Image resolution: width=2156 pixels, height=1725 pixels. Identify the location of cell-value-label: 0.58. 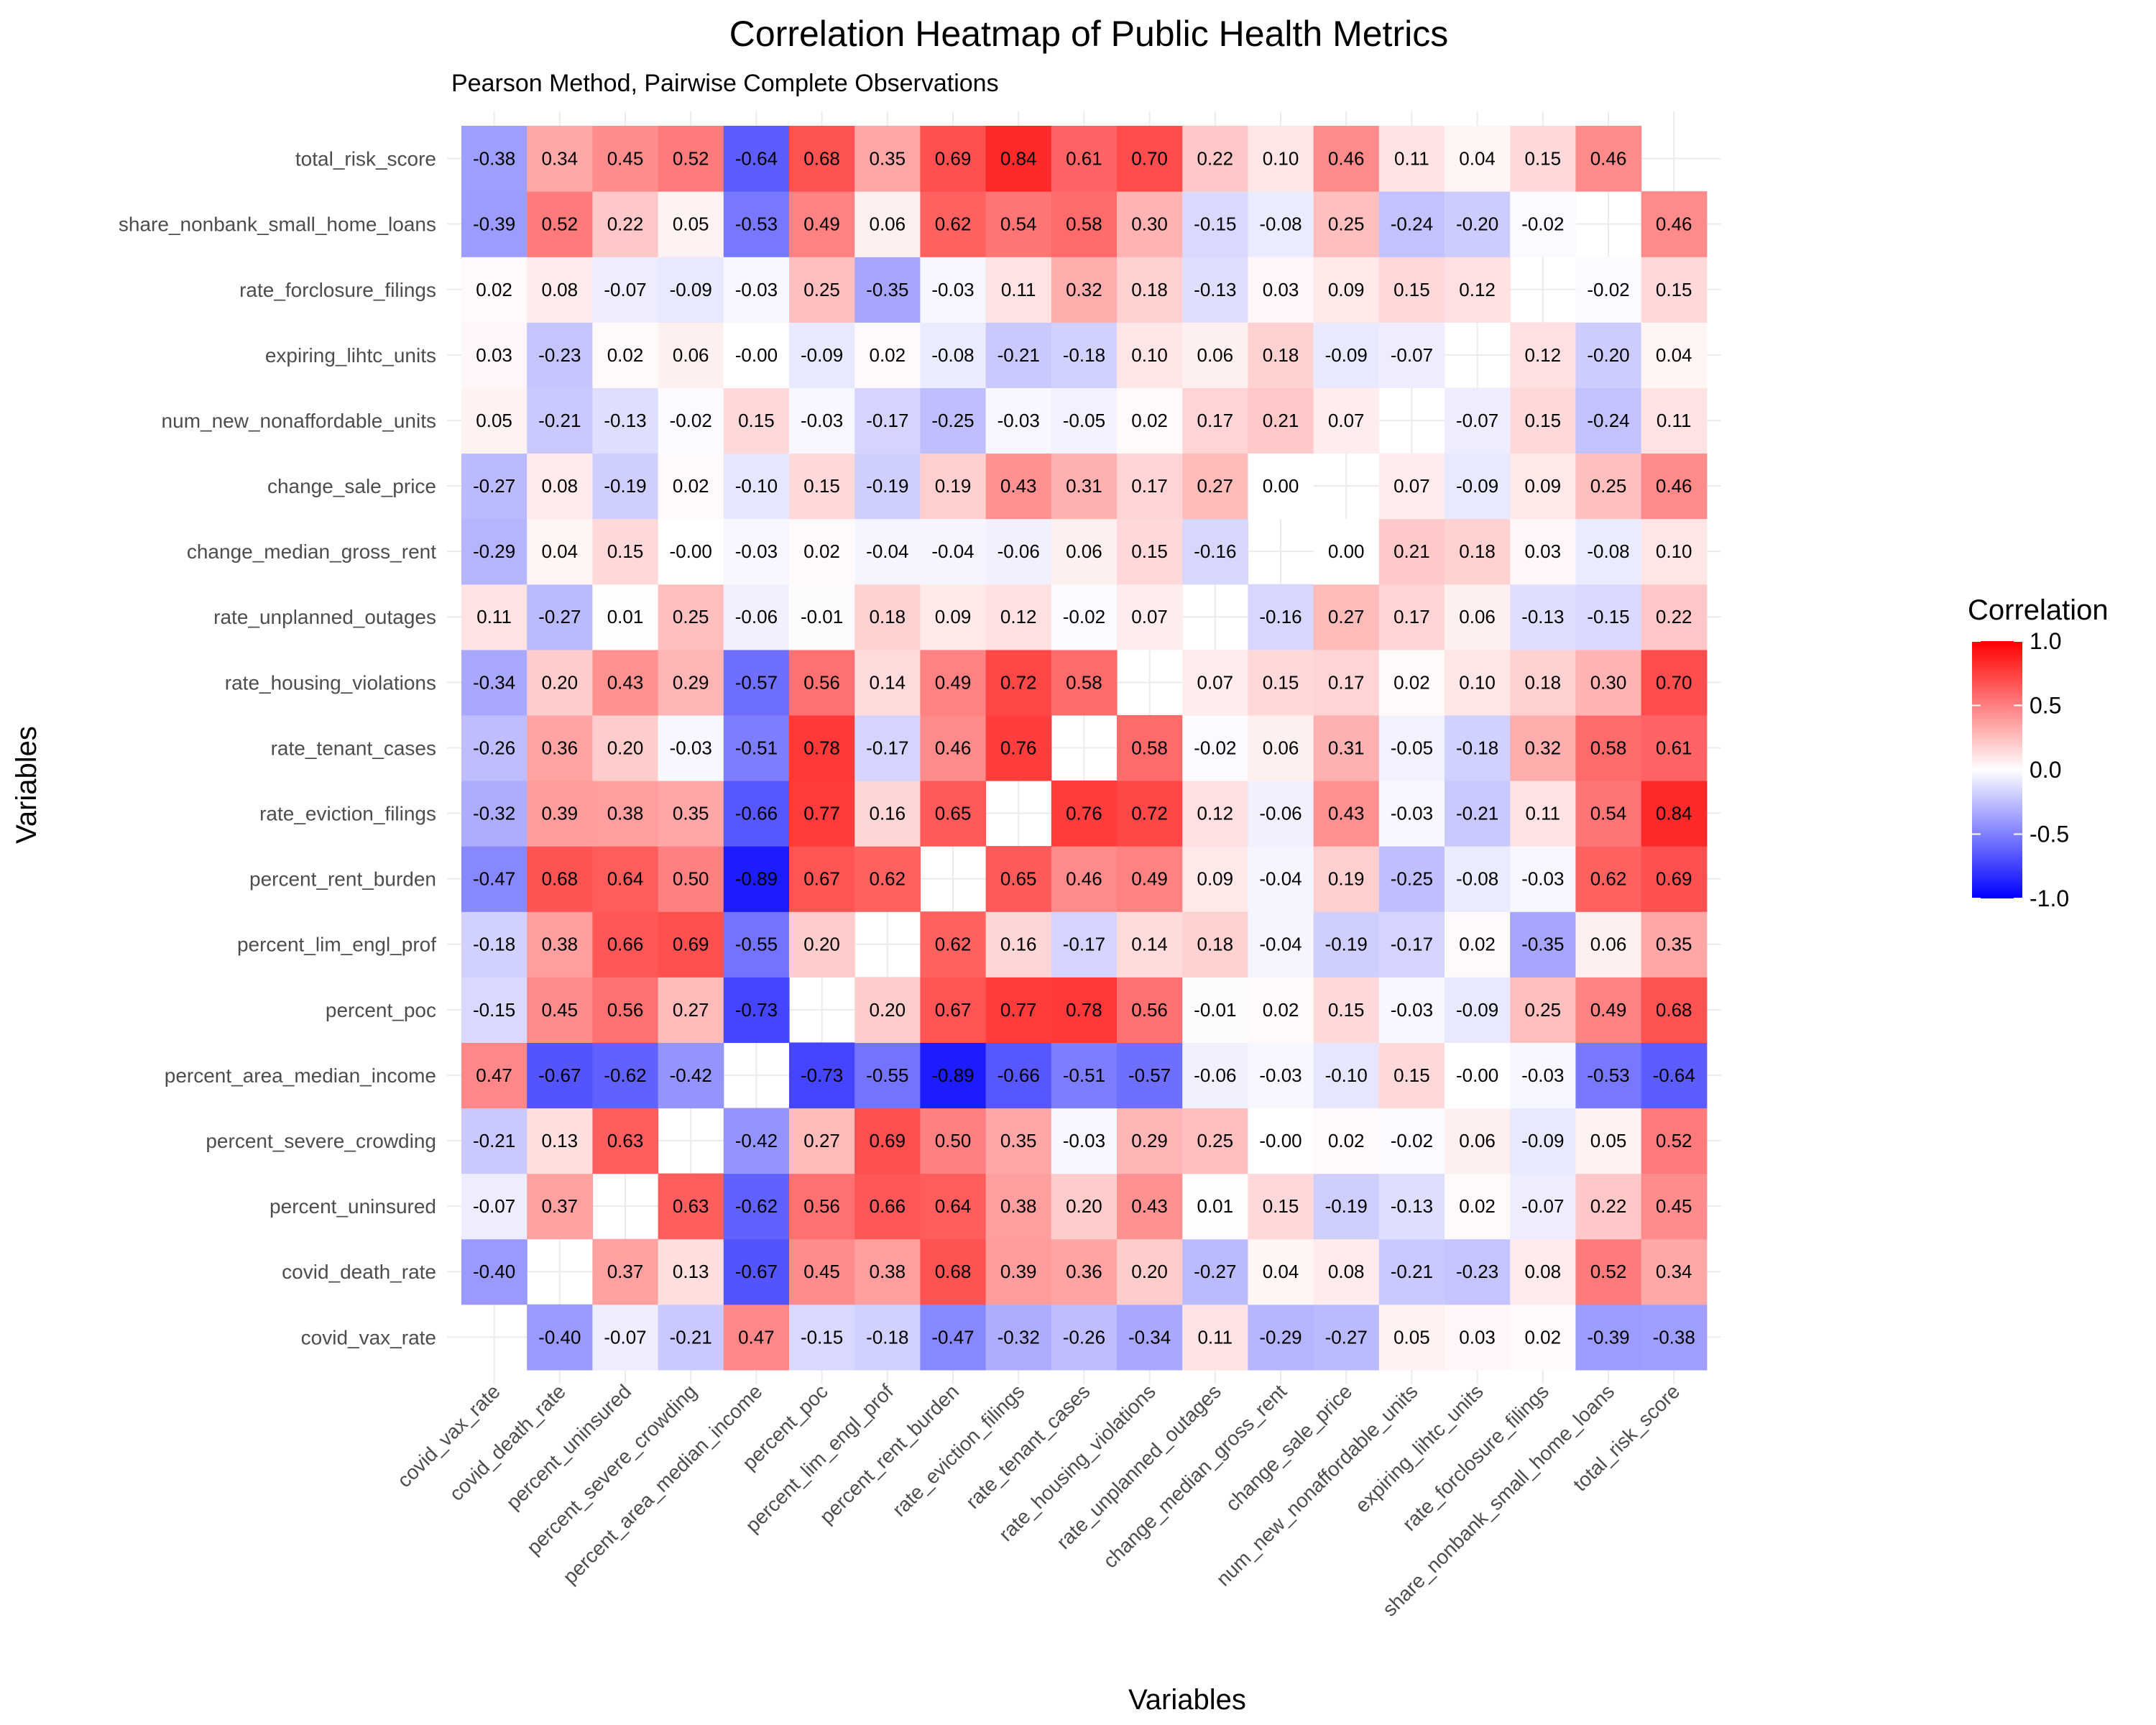
(1608, 748).